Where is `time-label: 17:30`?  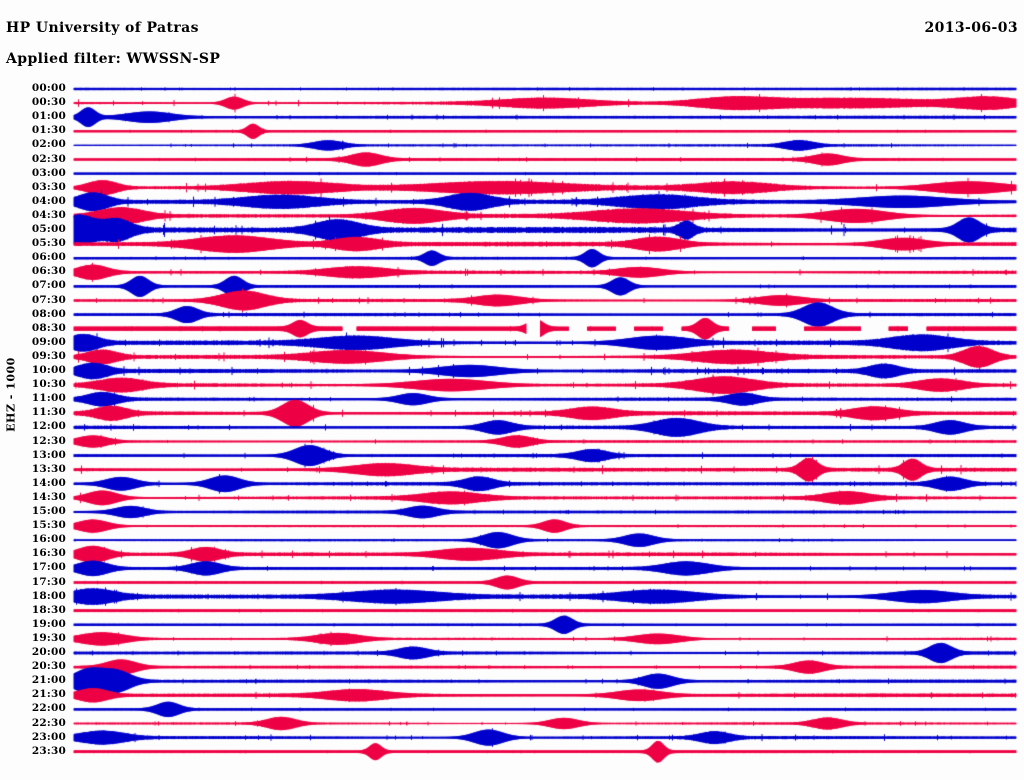 time-label: 17:30 is located at coordinates (48, 581).